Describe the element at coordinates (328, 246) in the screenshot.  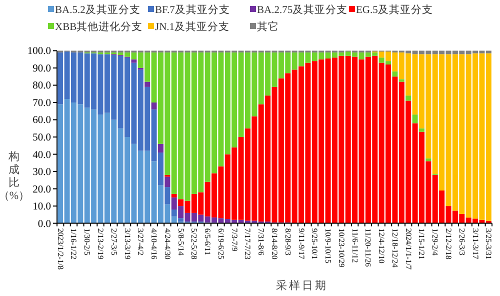
I see `x-tick-label: 10/9-10/15` at that location.